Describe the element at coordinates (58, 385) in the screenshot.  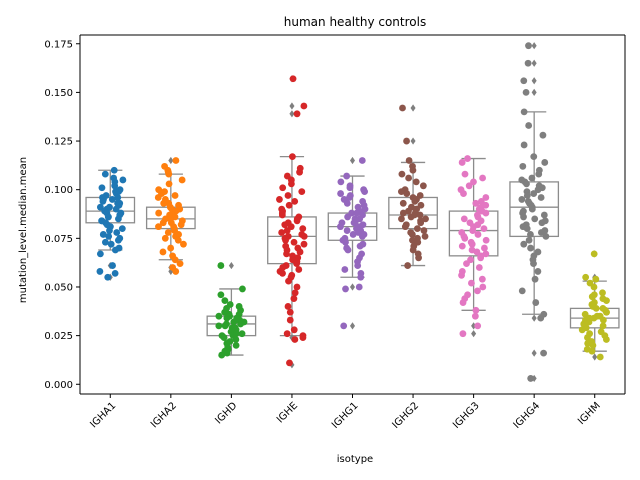
I see `y-tick-label: 0.000` at that location.